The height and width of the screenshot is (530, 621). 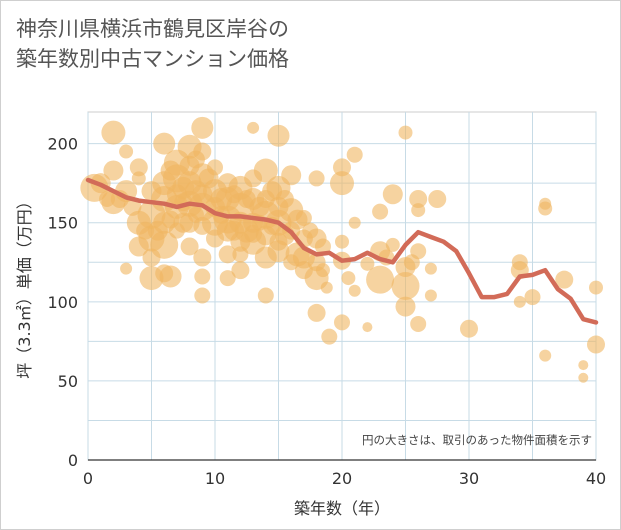 I want to click on y-tick-label: 150, so click(x=62, y=223).